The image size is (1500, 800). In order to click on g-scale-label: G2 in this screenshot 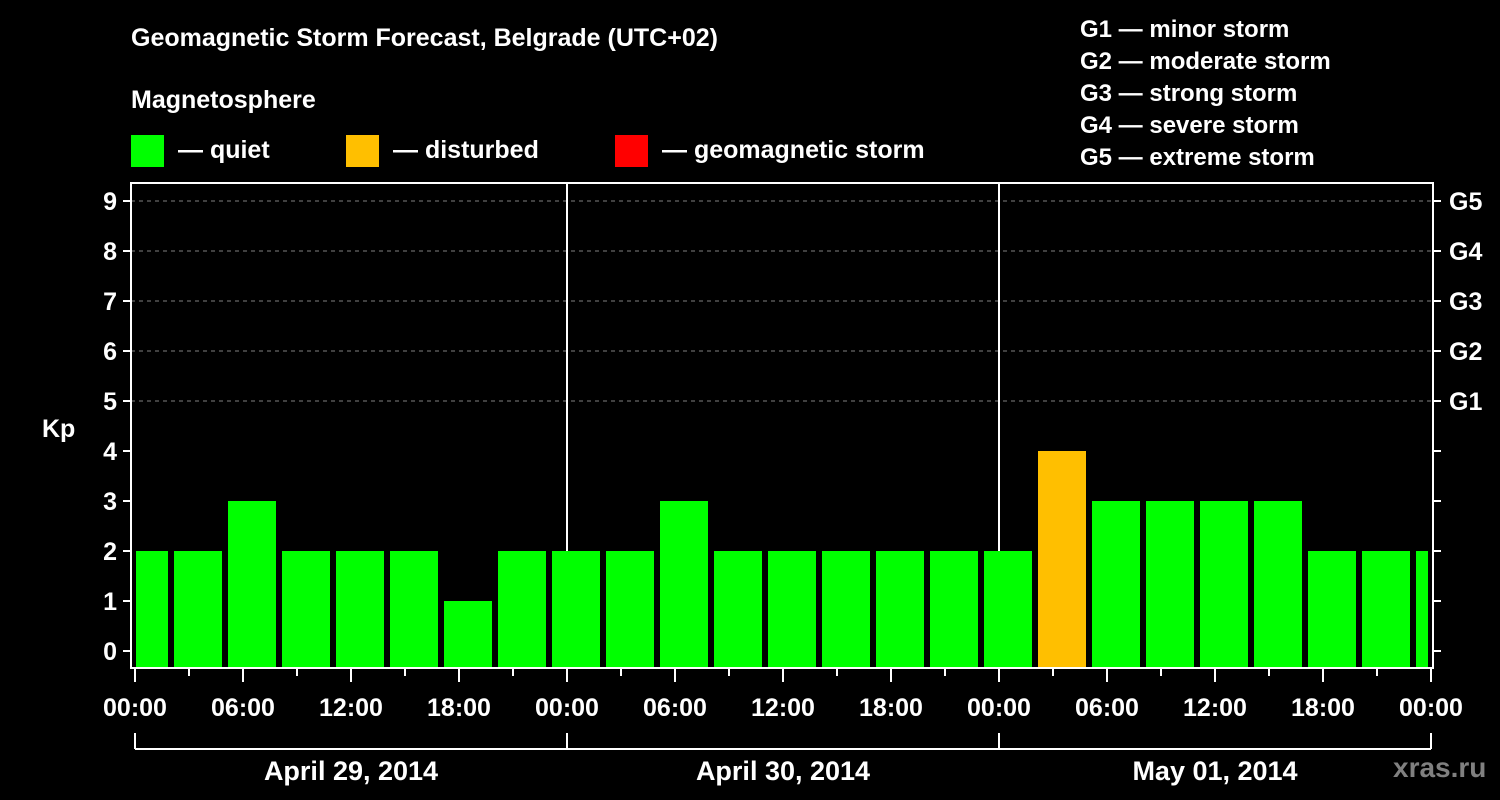, I will do `click(1465, 352)`.